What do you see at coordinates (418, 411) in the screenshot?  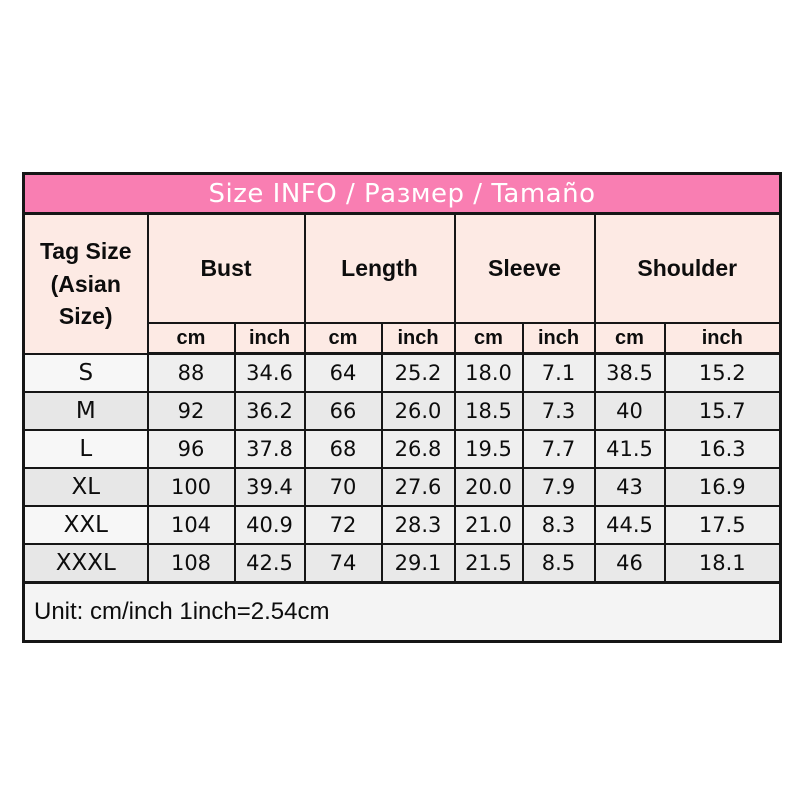 I see `data-cell: 26.0` at bounding box center [418, 411].